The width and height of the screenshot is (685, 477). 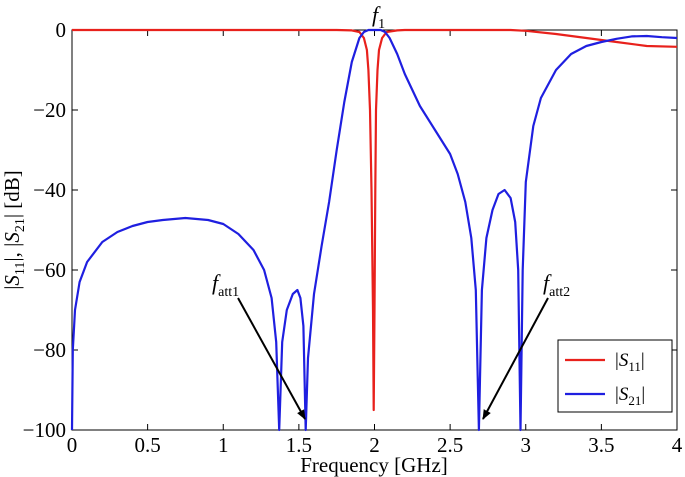 What do you see at coordinates (601, 445) in the screenshot?
I see `x-tick-label: 3.5` at bounding box center [601, 445].